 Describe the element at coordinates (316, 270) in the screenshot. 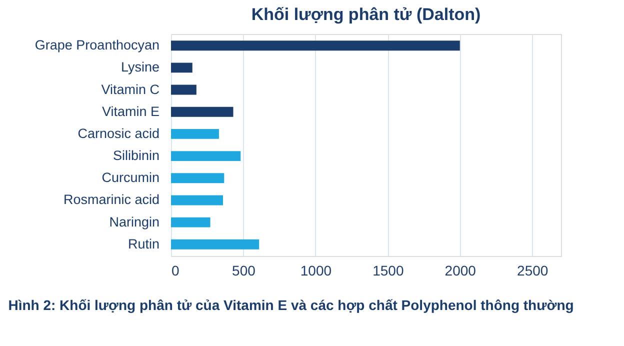

I see `x-tick-label: 1000` at that location.